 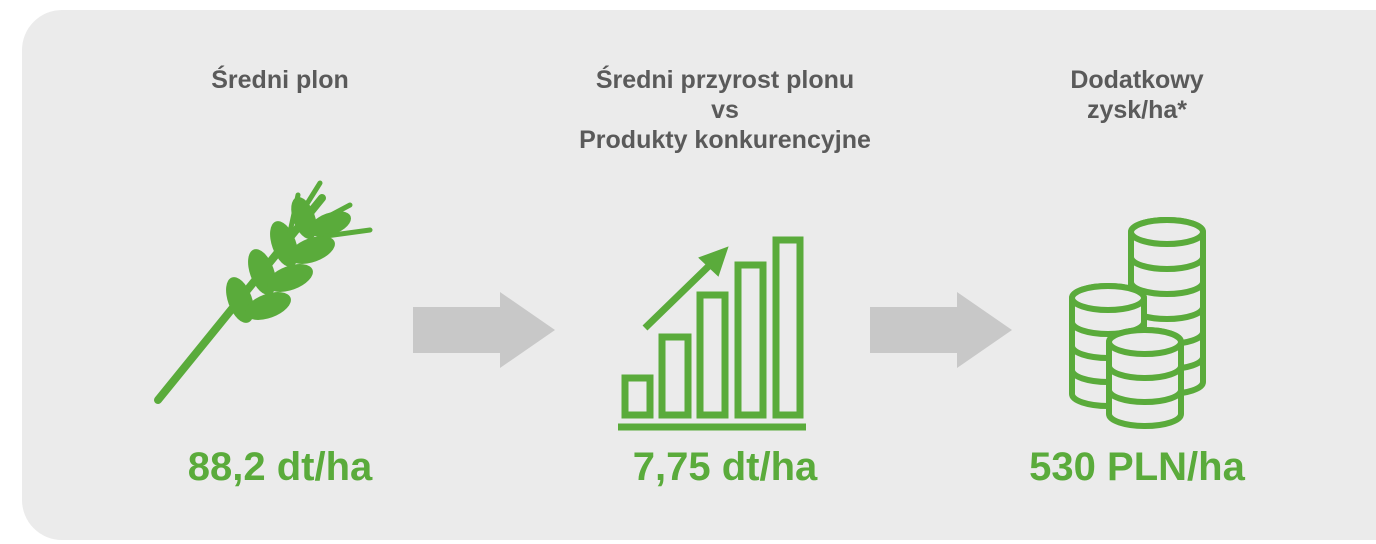 I want to click on column-title: zysk/ha*, so click(x=1137, y=110).